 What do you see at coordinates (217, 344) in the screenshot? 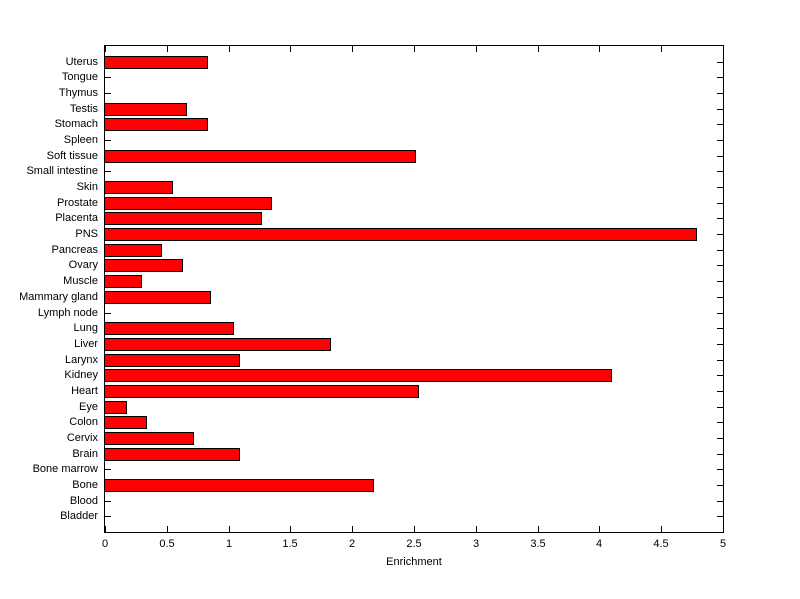
I see `bar-liver` at bounding box center [217, 344].